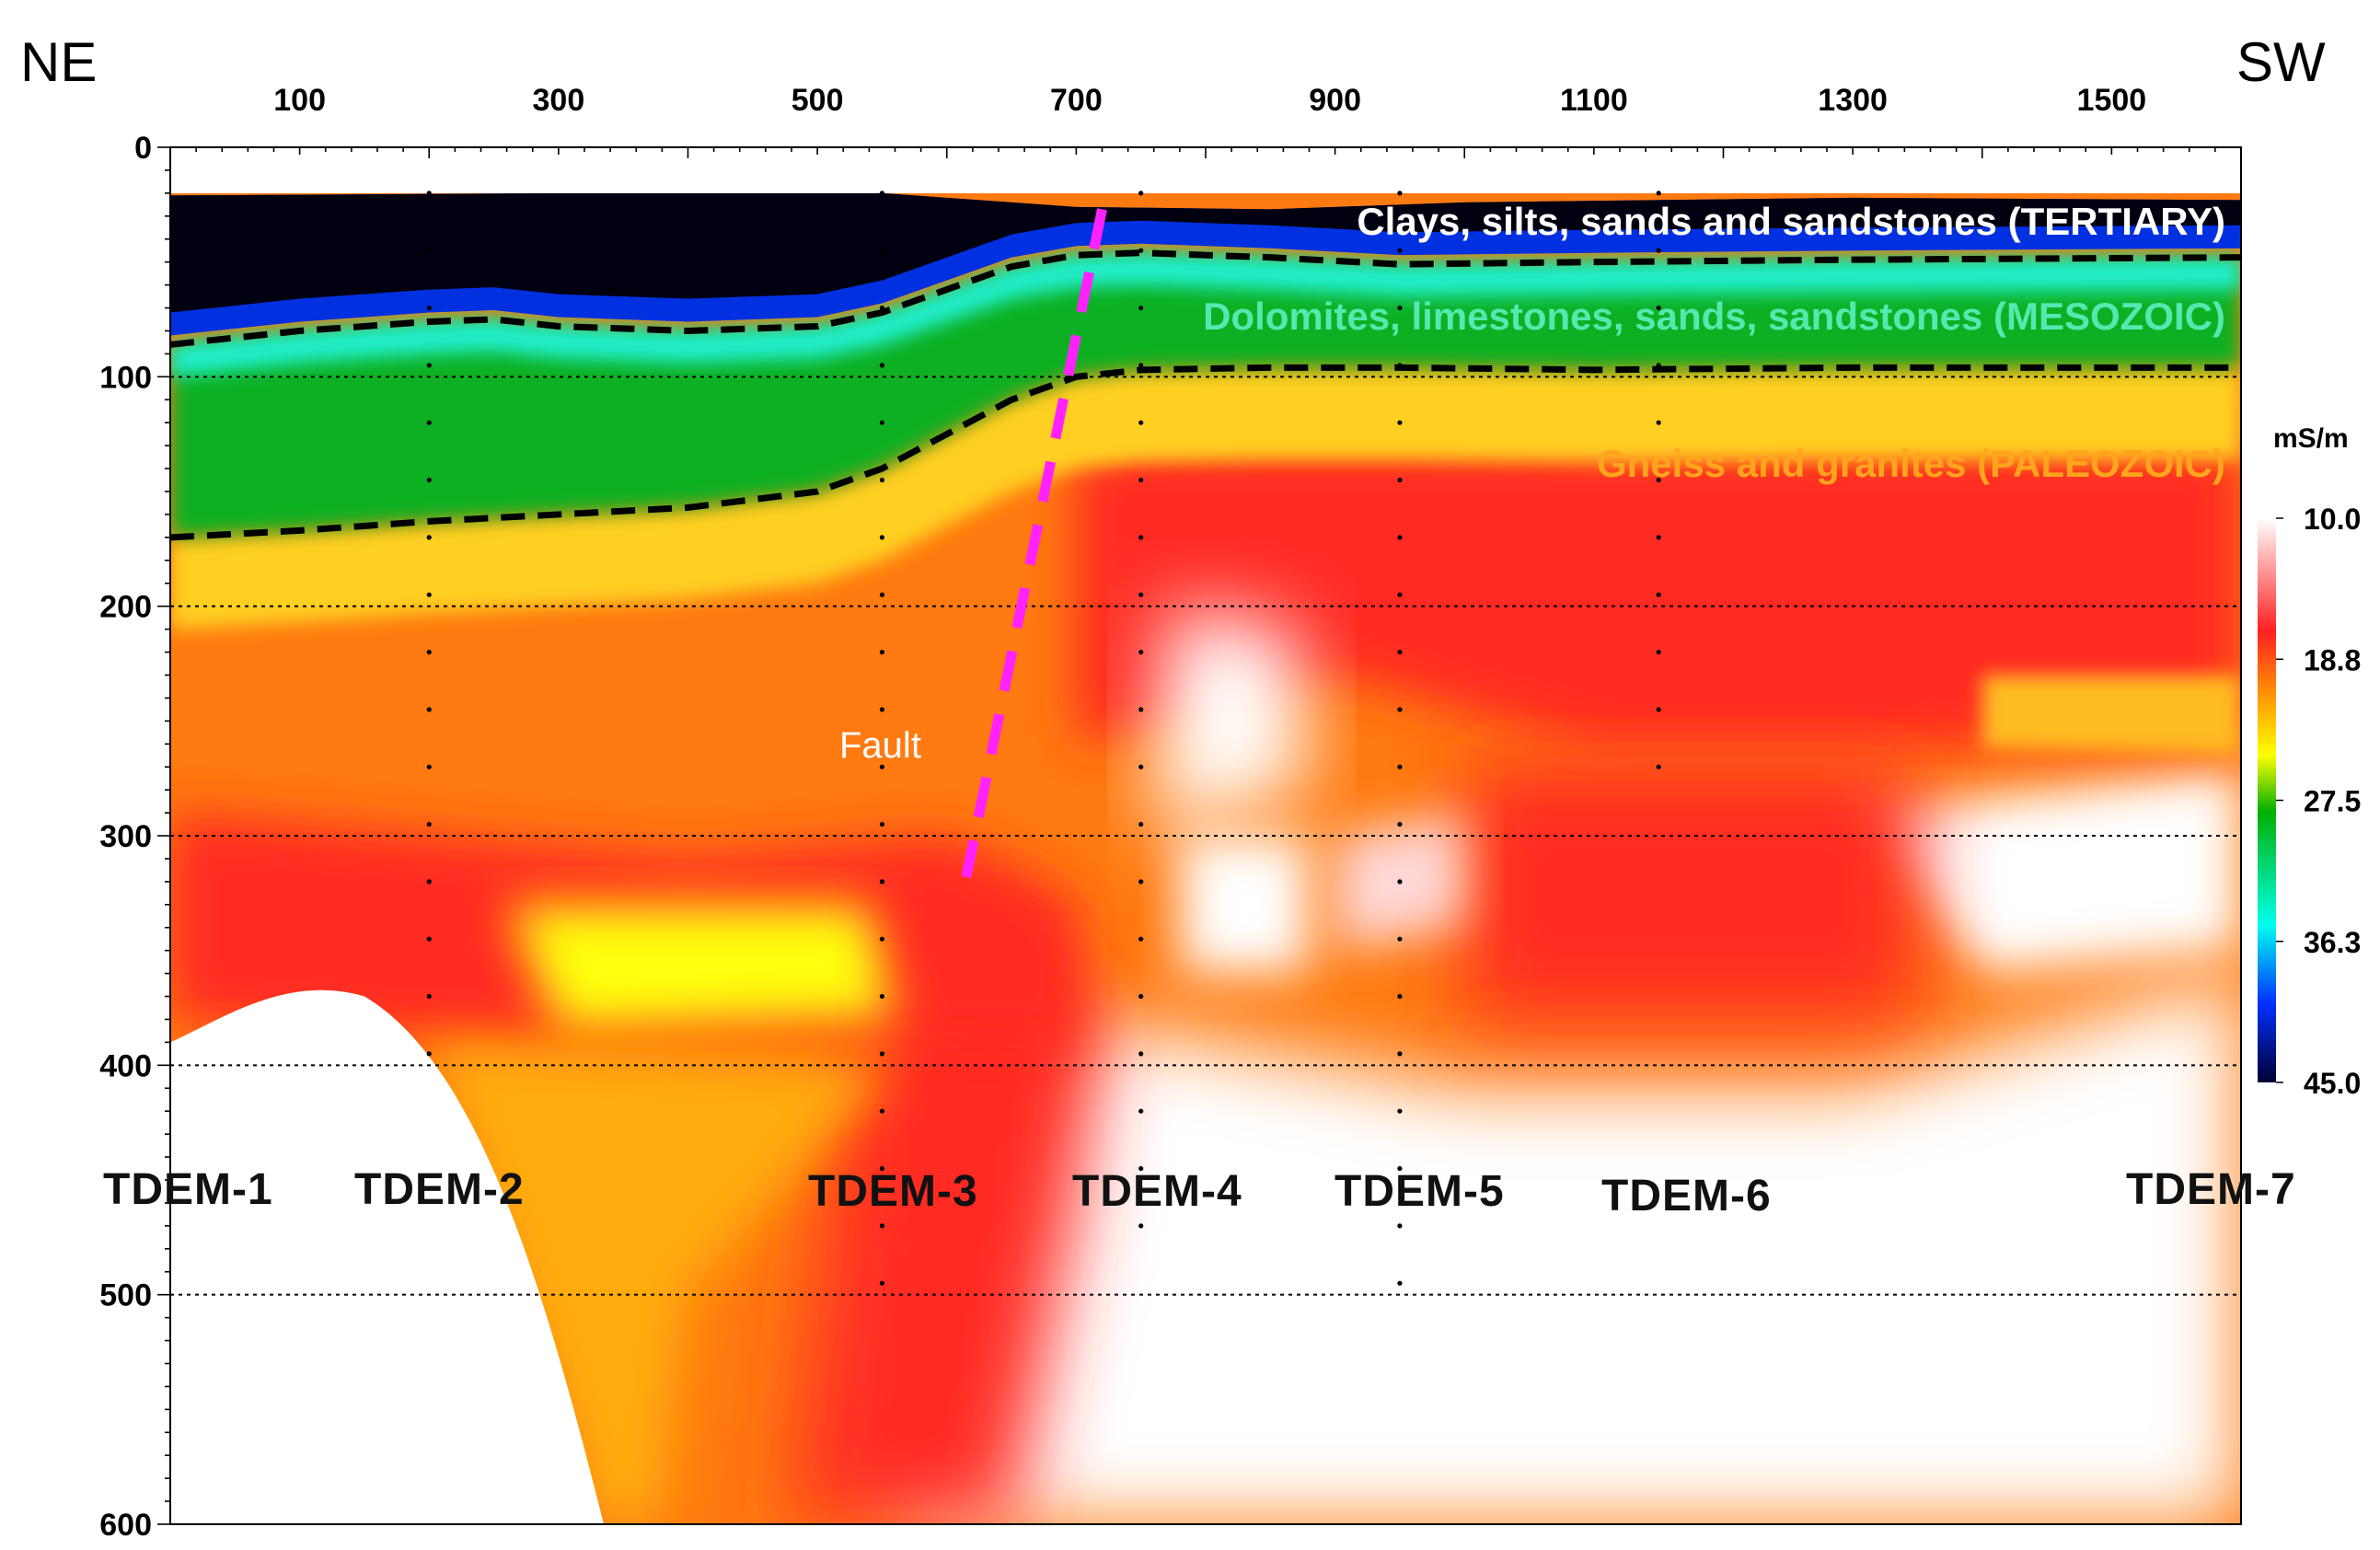  I want to click on y-tick-label: 300, so click(125, 836).